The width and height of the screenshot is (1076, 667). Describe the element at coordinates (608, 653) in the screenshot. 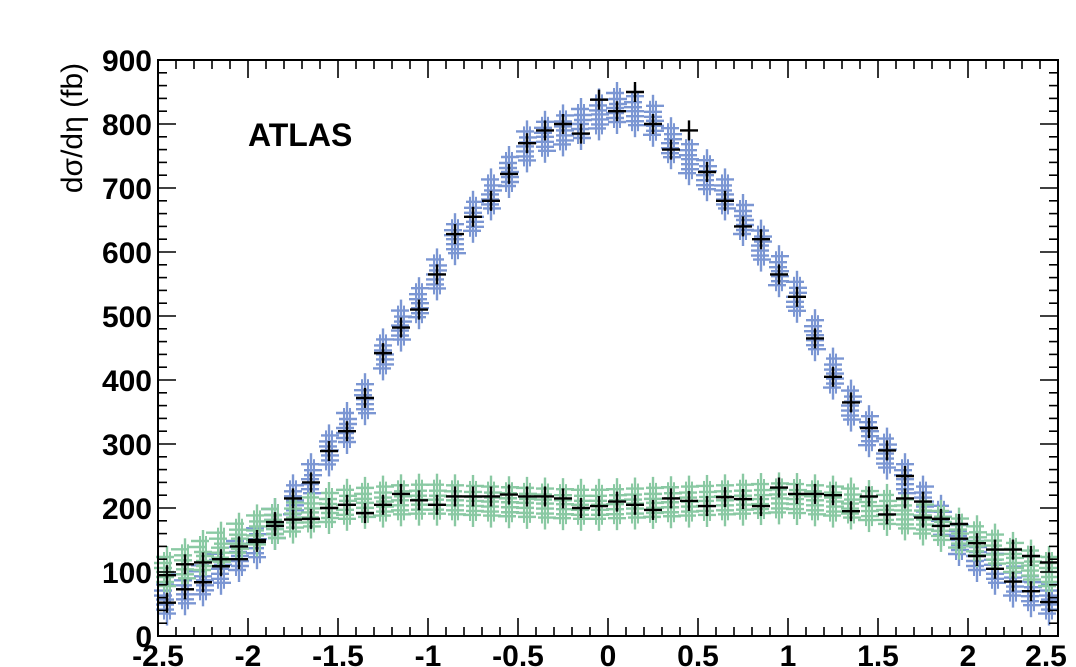

I see `x-tick-label: 0` at that location.